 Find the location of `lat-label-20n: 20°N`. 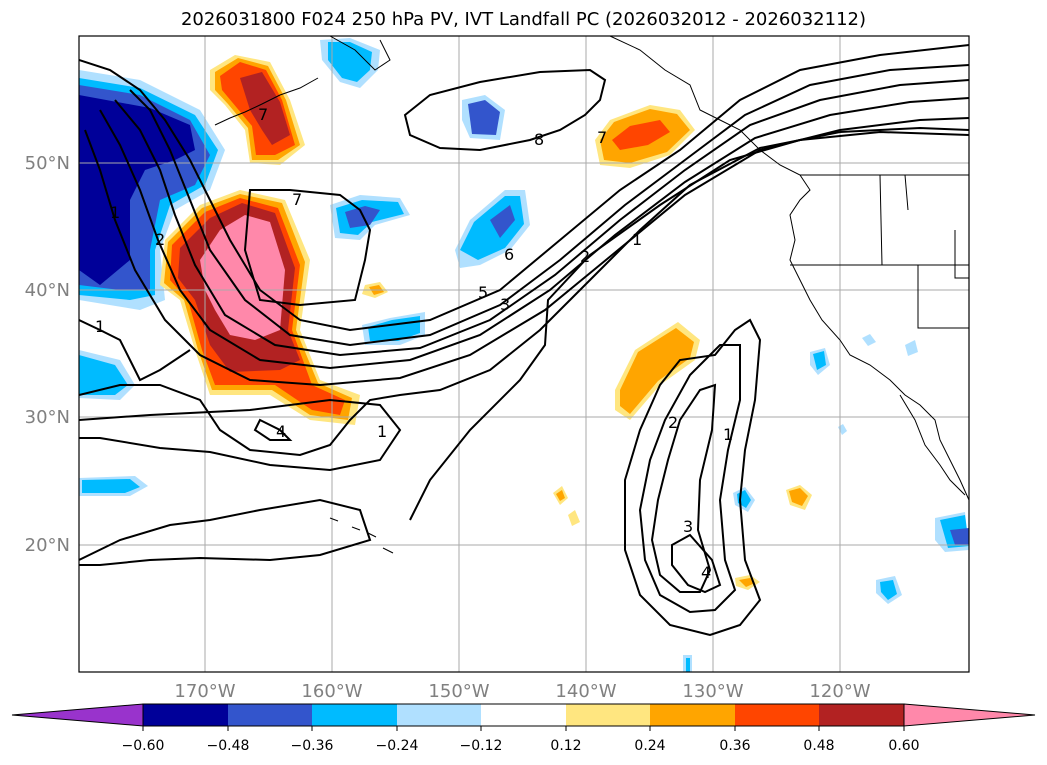

lat-label-20n: 20°N is located at coordinates (47, 545).